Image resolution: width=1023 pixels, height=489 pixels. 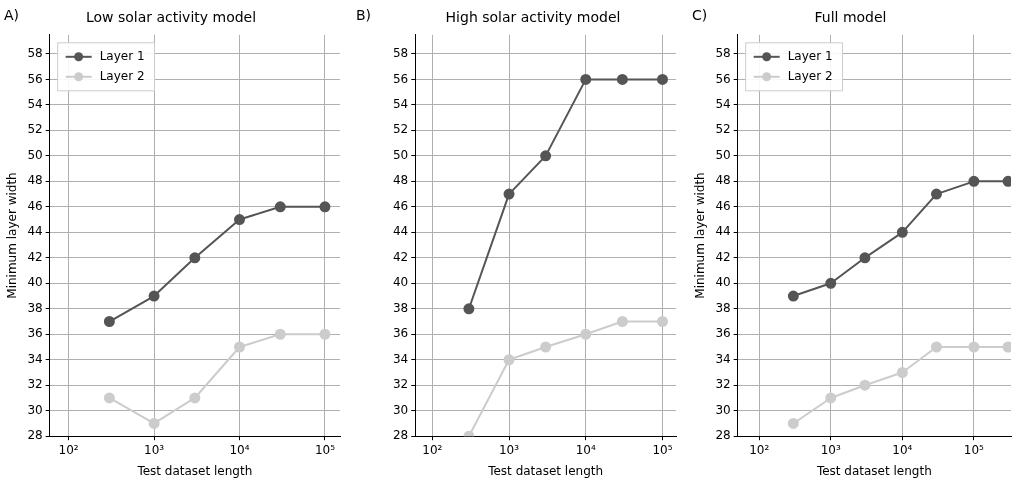 What do you see at coordinates (850, 17) in the screenshot?
I see `chart-title: Full model` at bounding box center [850, 17].